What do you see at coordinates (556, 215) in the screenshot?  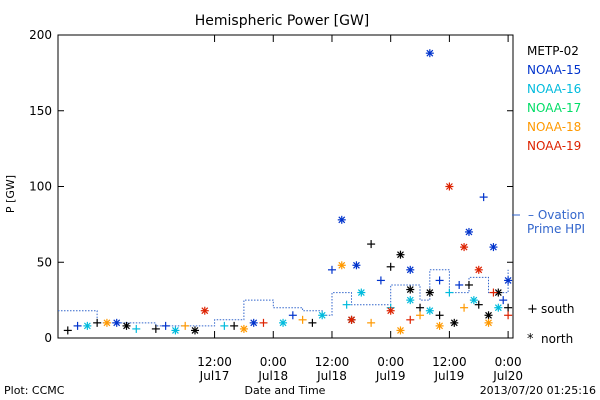 I see `ovation-legend-line1: – Ovation` at bounding box center [556, 215].